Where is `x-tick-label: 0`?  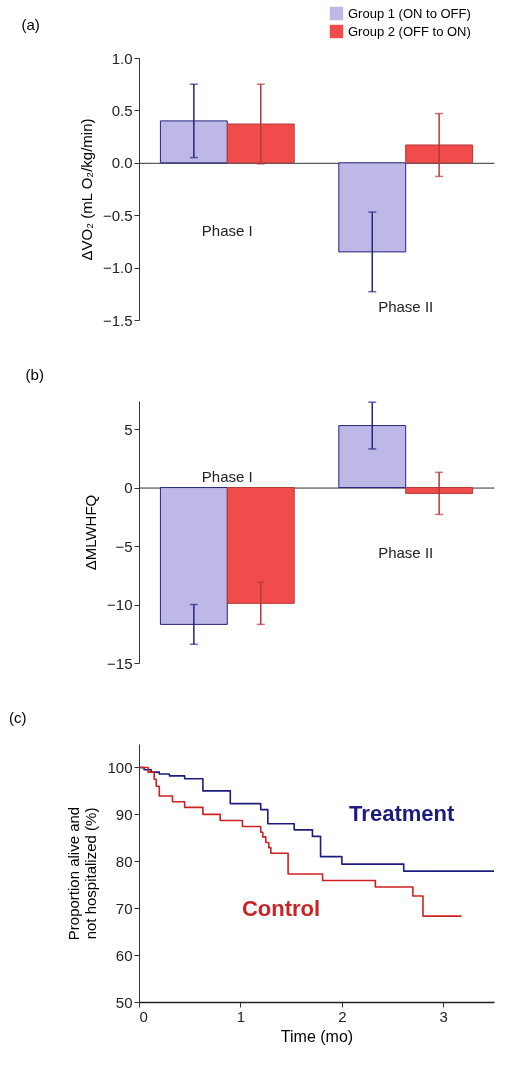
x-tick-label: 0 is located at coordinates (143, 1016).